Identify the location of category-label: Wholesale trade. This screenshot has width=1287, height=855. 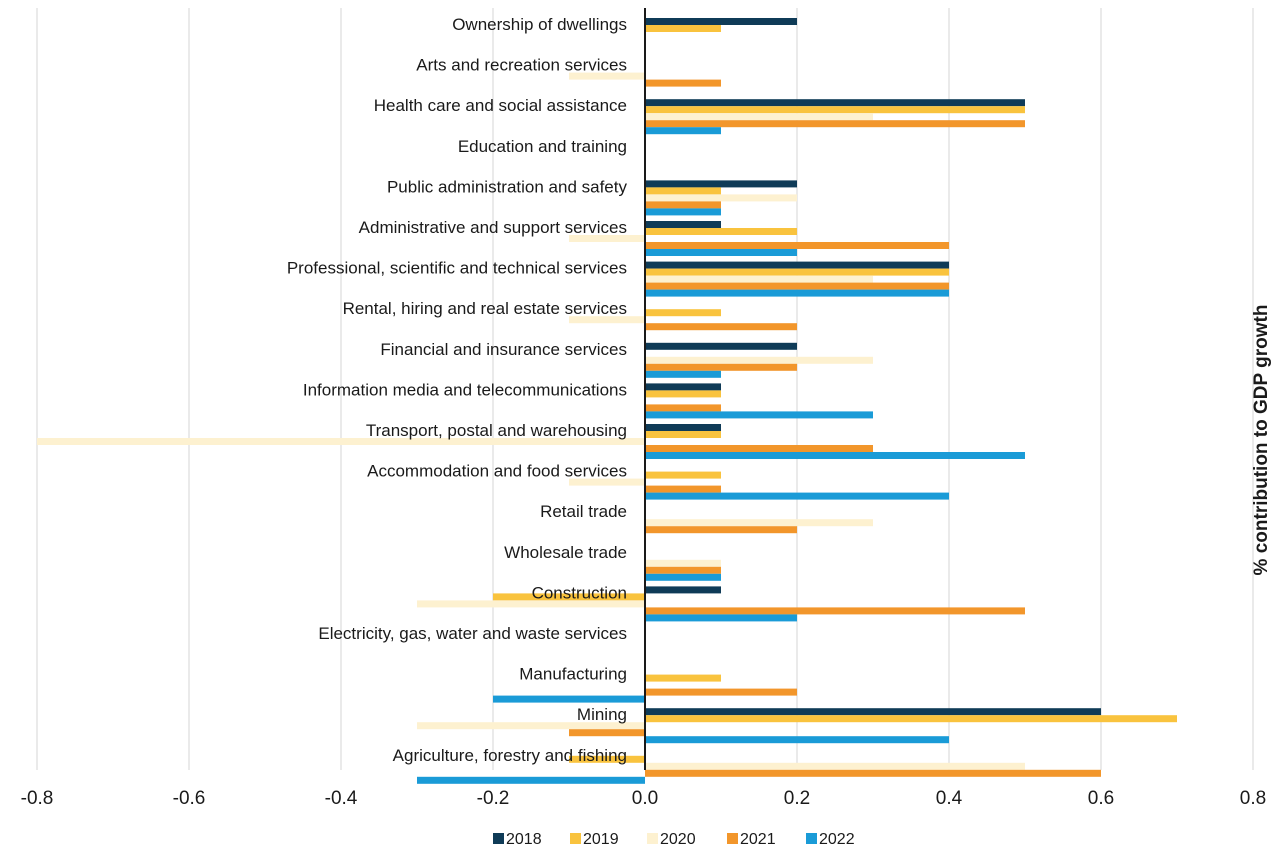
(565, 552).